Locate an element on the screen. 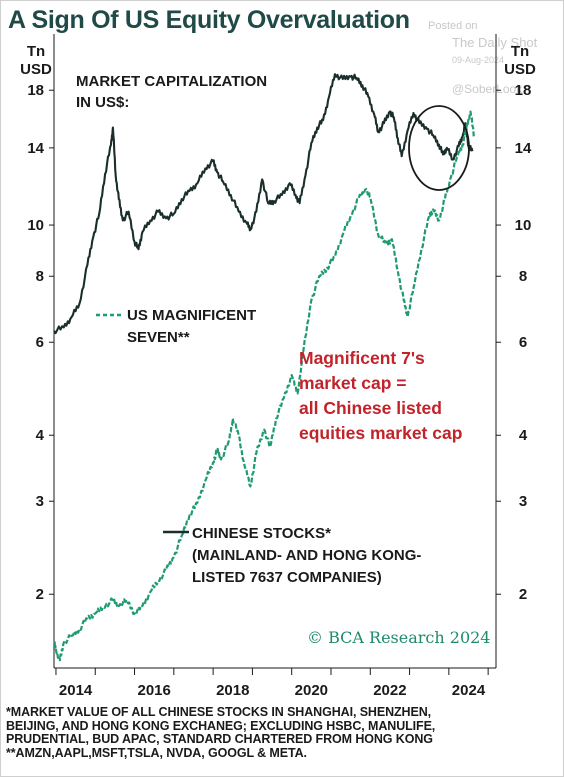 The image size is (564, 777). copyright-text: © BCA Research 2024 is located at coordinates (398, 637).